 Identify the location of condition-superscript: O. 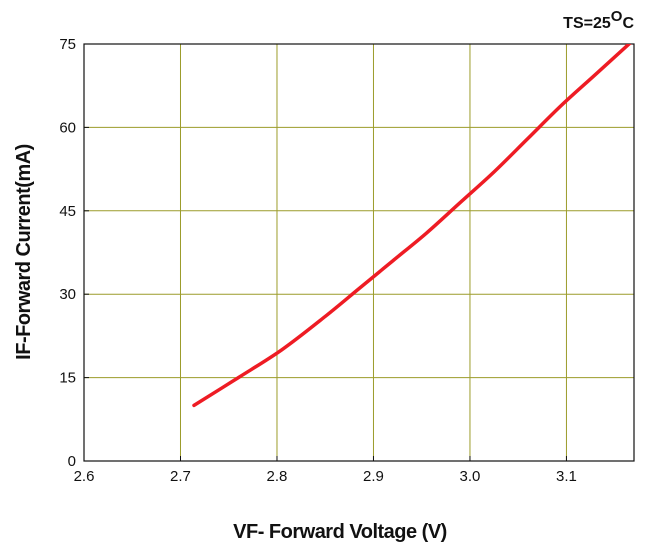
(617, 16).